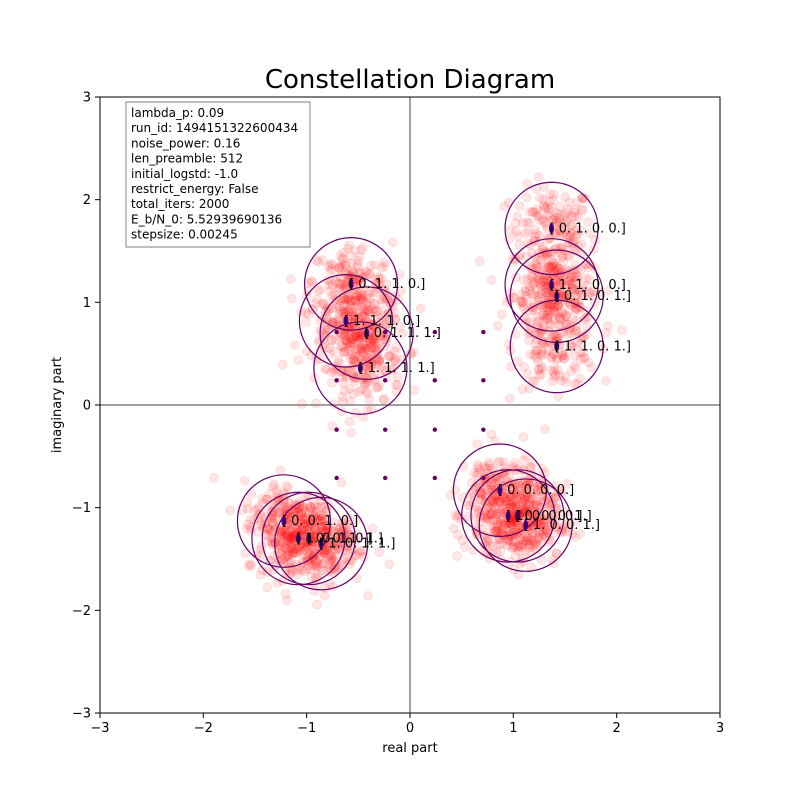 Image resolution: width=800 pixels, height=800 pixels. What do you see at coordinates (720, 728) in the screenshot?
I see `x-tick-label: 3` at bounding box center [720, 728].